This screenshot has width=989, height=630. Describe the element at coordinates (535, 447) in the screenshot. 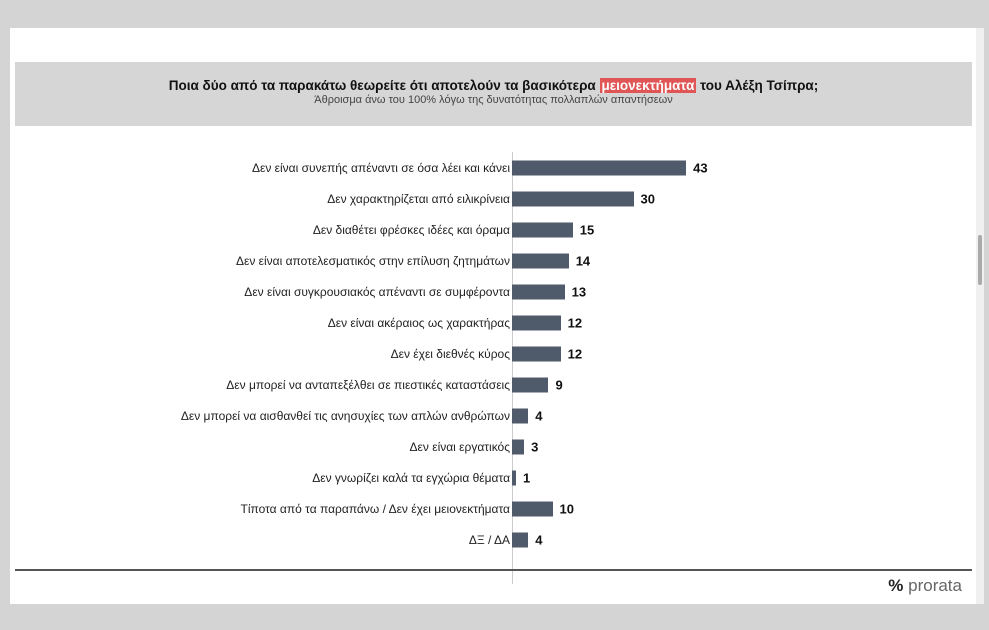

I see `value-label: 3` at that location.